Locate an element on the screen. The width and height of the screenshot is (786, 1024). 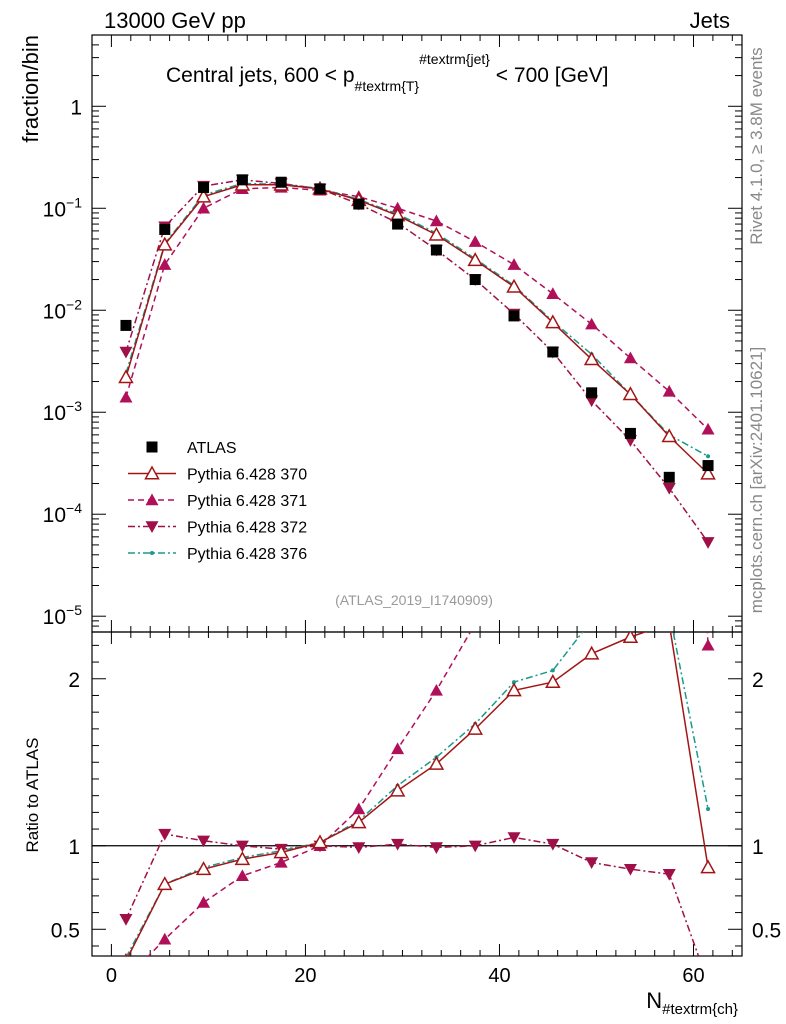
y-tick-label: 10⁻² is located at coordinates (63, 309).